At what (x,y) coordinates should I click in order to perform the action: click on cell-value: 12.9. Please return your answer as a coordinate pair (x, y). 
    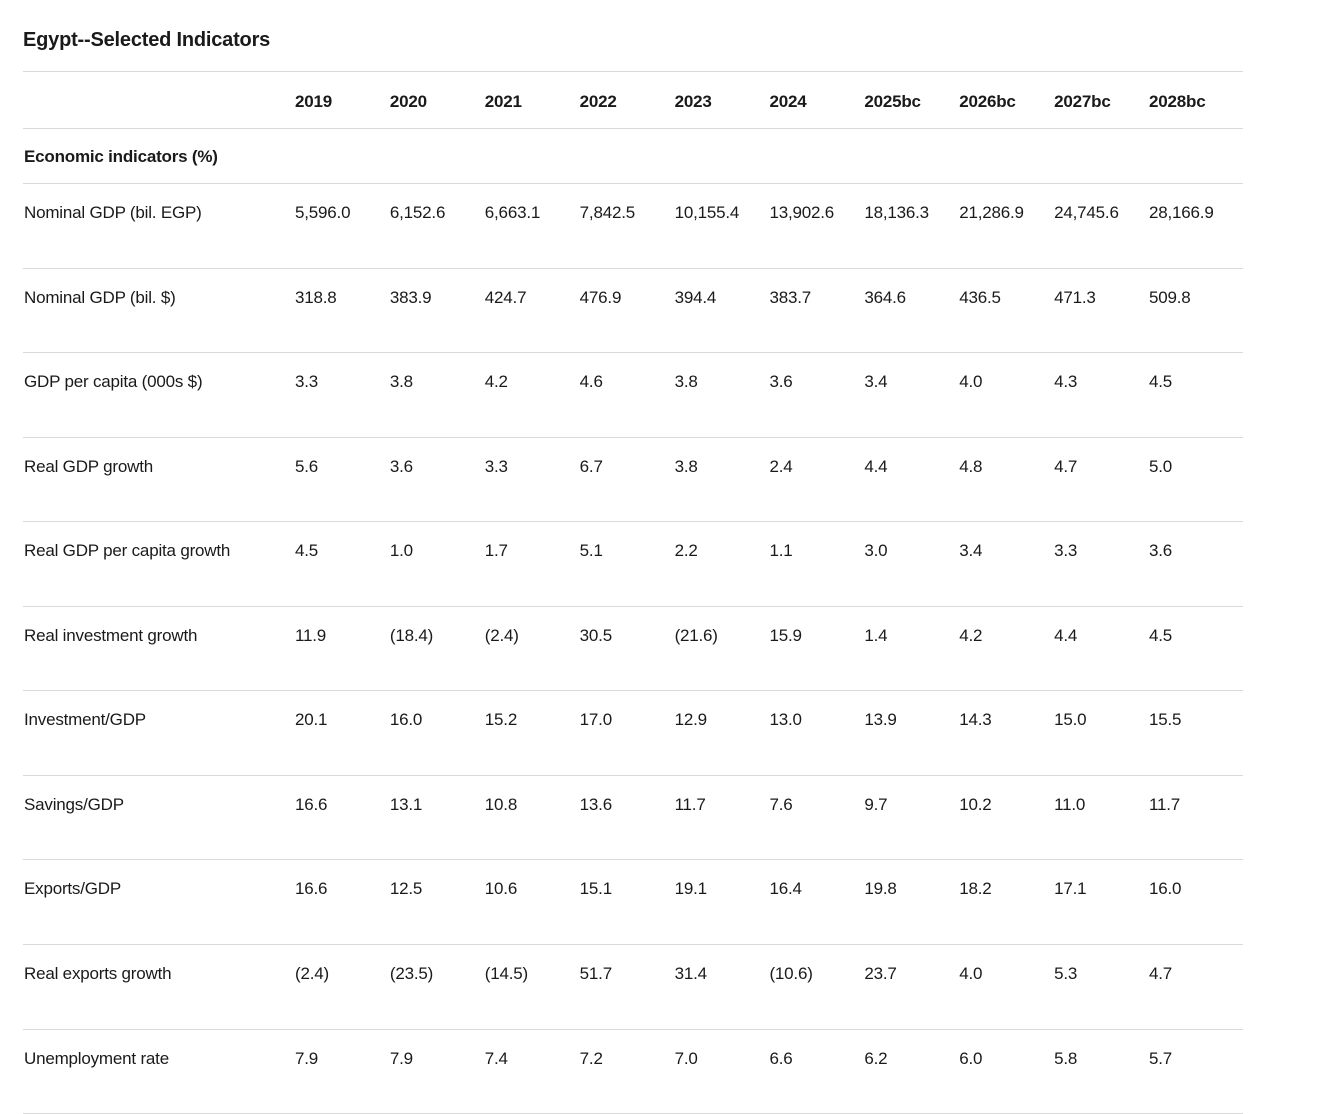
    Looking at the image, I should click on (721, 733).